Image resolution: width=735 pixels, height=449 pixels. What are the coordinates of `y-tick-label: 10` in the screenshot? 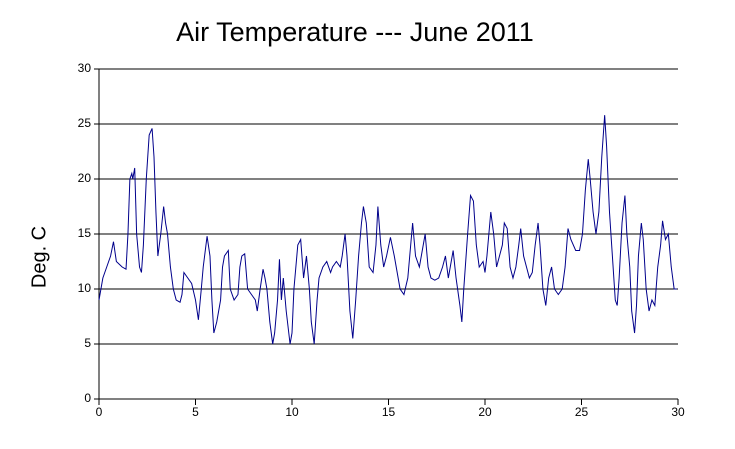 It's located at (85, 288).